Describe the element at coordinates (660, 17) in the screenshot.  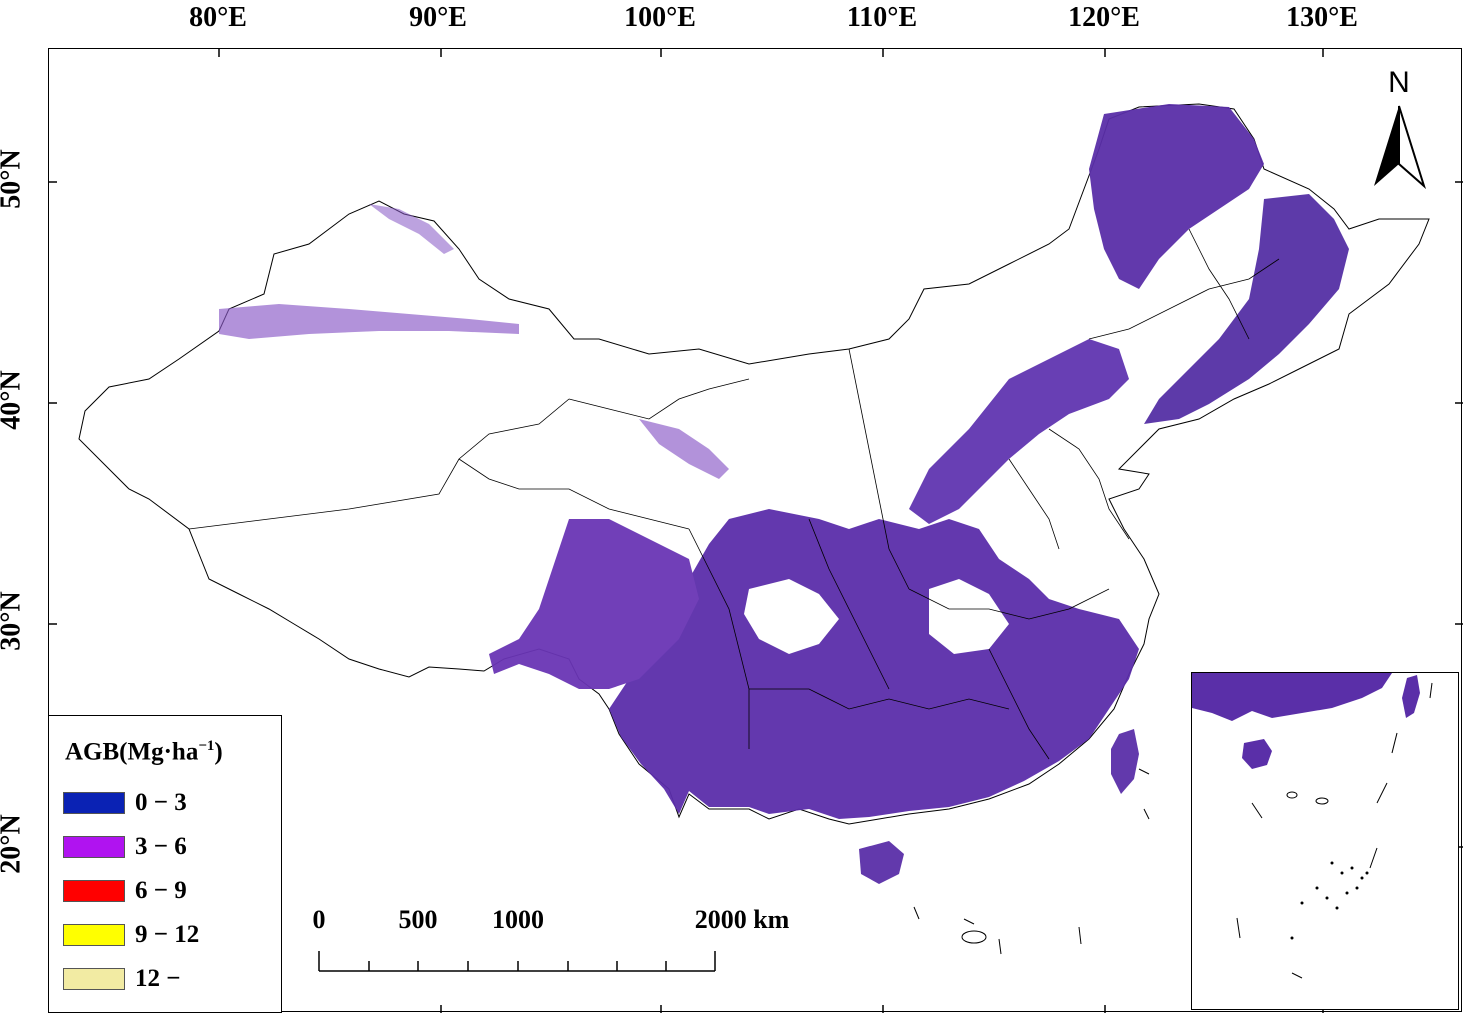
I see `lon-label-100: 100°E` at that location.